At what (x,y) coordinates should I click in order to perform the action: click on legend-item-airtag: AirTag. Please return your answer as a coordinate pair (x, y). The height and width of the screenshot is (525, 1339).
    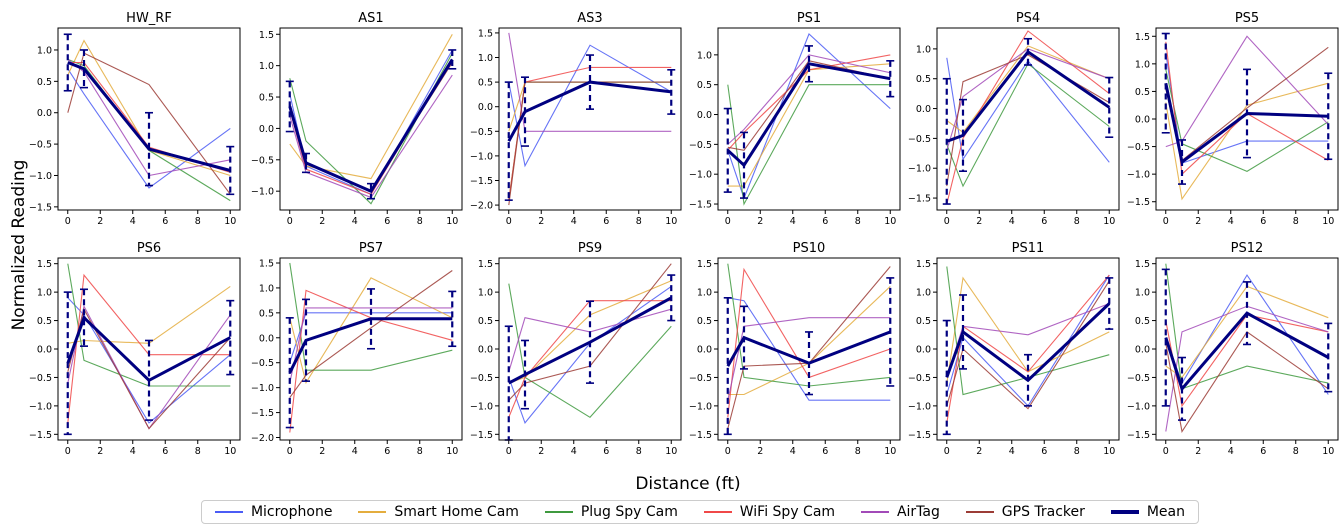
    Looking at the image, I should click on (900, 512).